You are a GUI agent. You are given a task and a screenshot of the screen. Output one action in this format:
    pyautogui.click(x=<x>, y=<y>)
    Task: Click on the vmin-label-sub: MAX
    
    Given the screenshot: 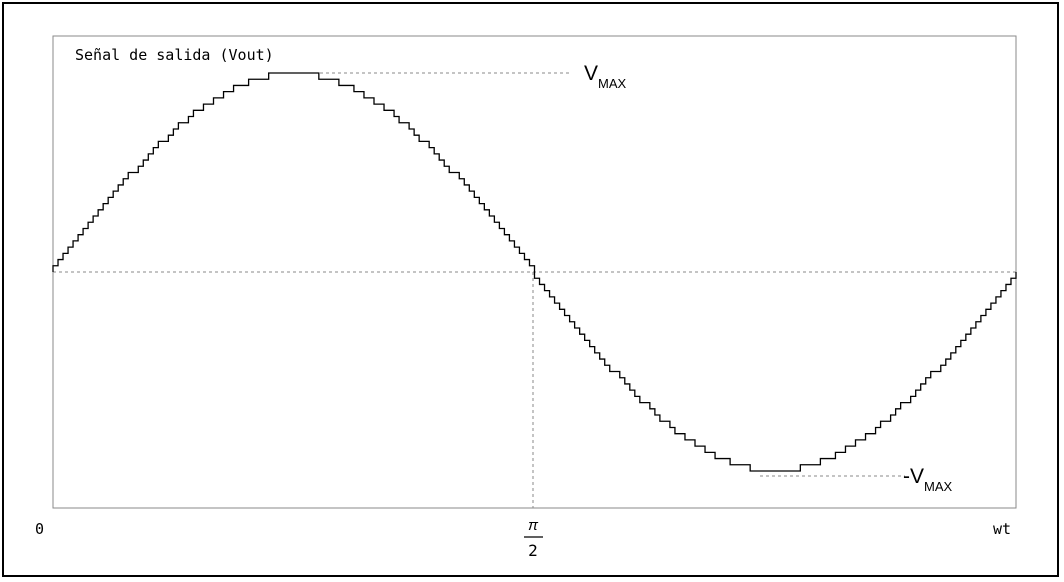 What is the action you would take?
    pyautogui.click(x=938, y=486)
    